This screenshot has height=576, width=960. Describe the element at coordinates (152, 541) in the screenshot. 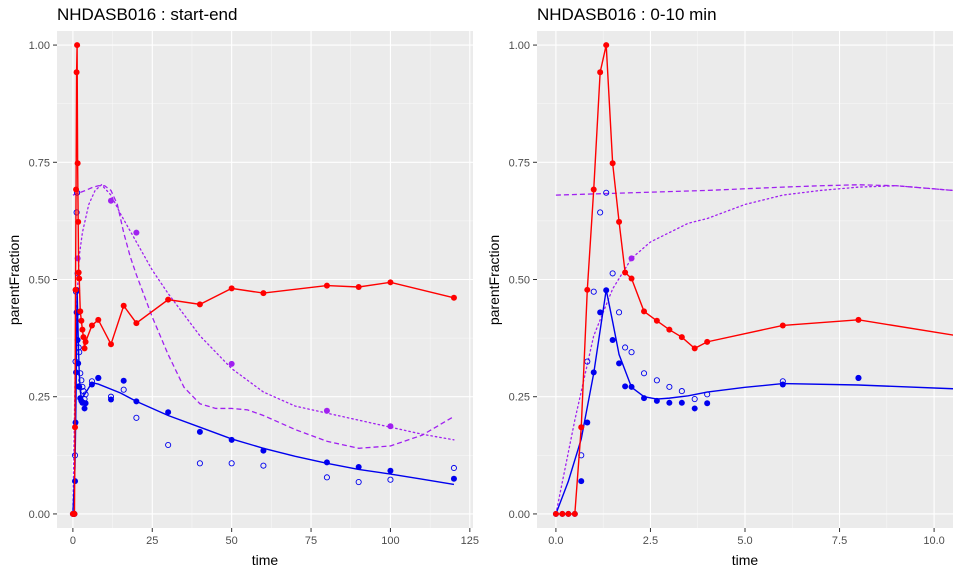

I see `x-tick-label: 25` at that location.